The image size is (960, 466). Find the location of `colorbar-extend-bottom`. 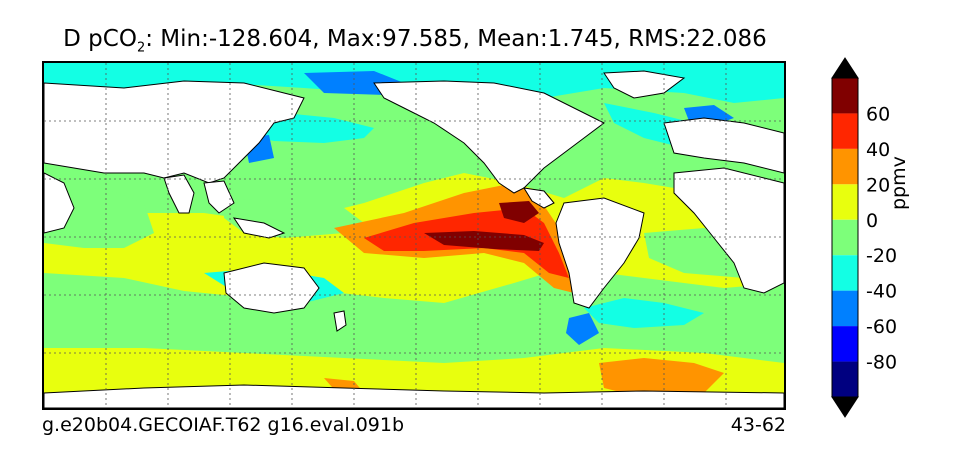

colorbar-extend-bottom is located at coordinates (845, 407).